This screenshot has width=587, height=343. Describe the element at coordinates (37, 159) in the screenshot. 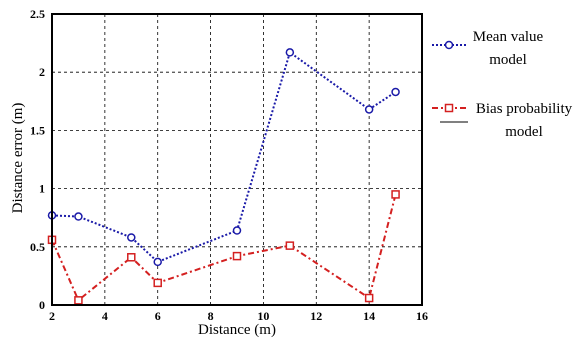

I see `y-tick-labels: 0 0.5 1 1.5 2 2.5` at that location.